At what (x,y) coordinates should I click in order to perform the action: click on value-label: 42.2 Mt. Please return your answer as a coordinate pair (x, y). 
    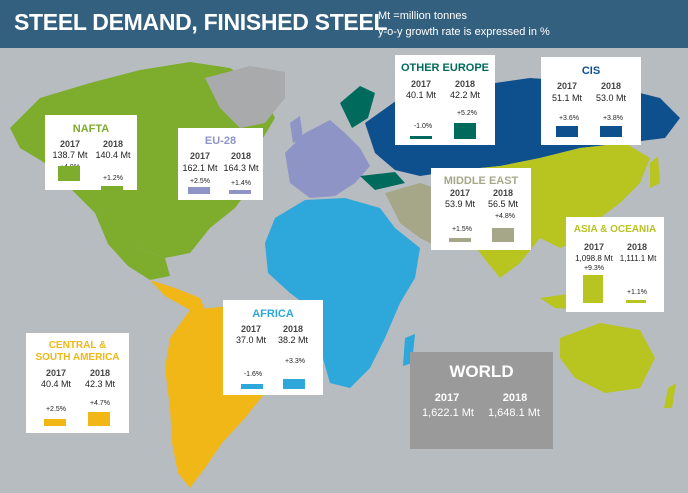
    Looking at the image, I should click on (464, 95).